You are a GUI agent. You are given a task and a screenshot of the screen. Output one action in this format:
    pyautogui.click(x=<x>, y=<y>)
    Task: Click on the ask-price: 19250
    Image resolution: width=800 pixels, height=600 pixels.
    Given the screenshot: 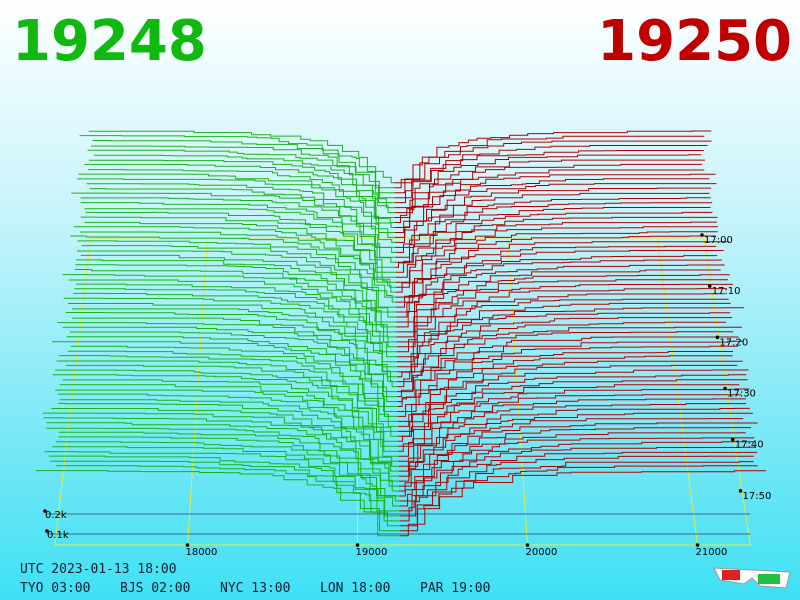 What is the action you would take?
    pyautogui.click(x=694, y=41)
    